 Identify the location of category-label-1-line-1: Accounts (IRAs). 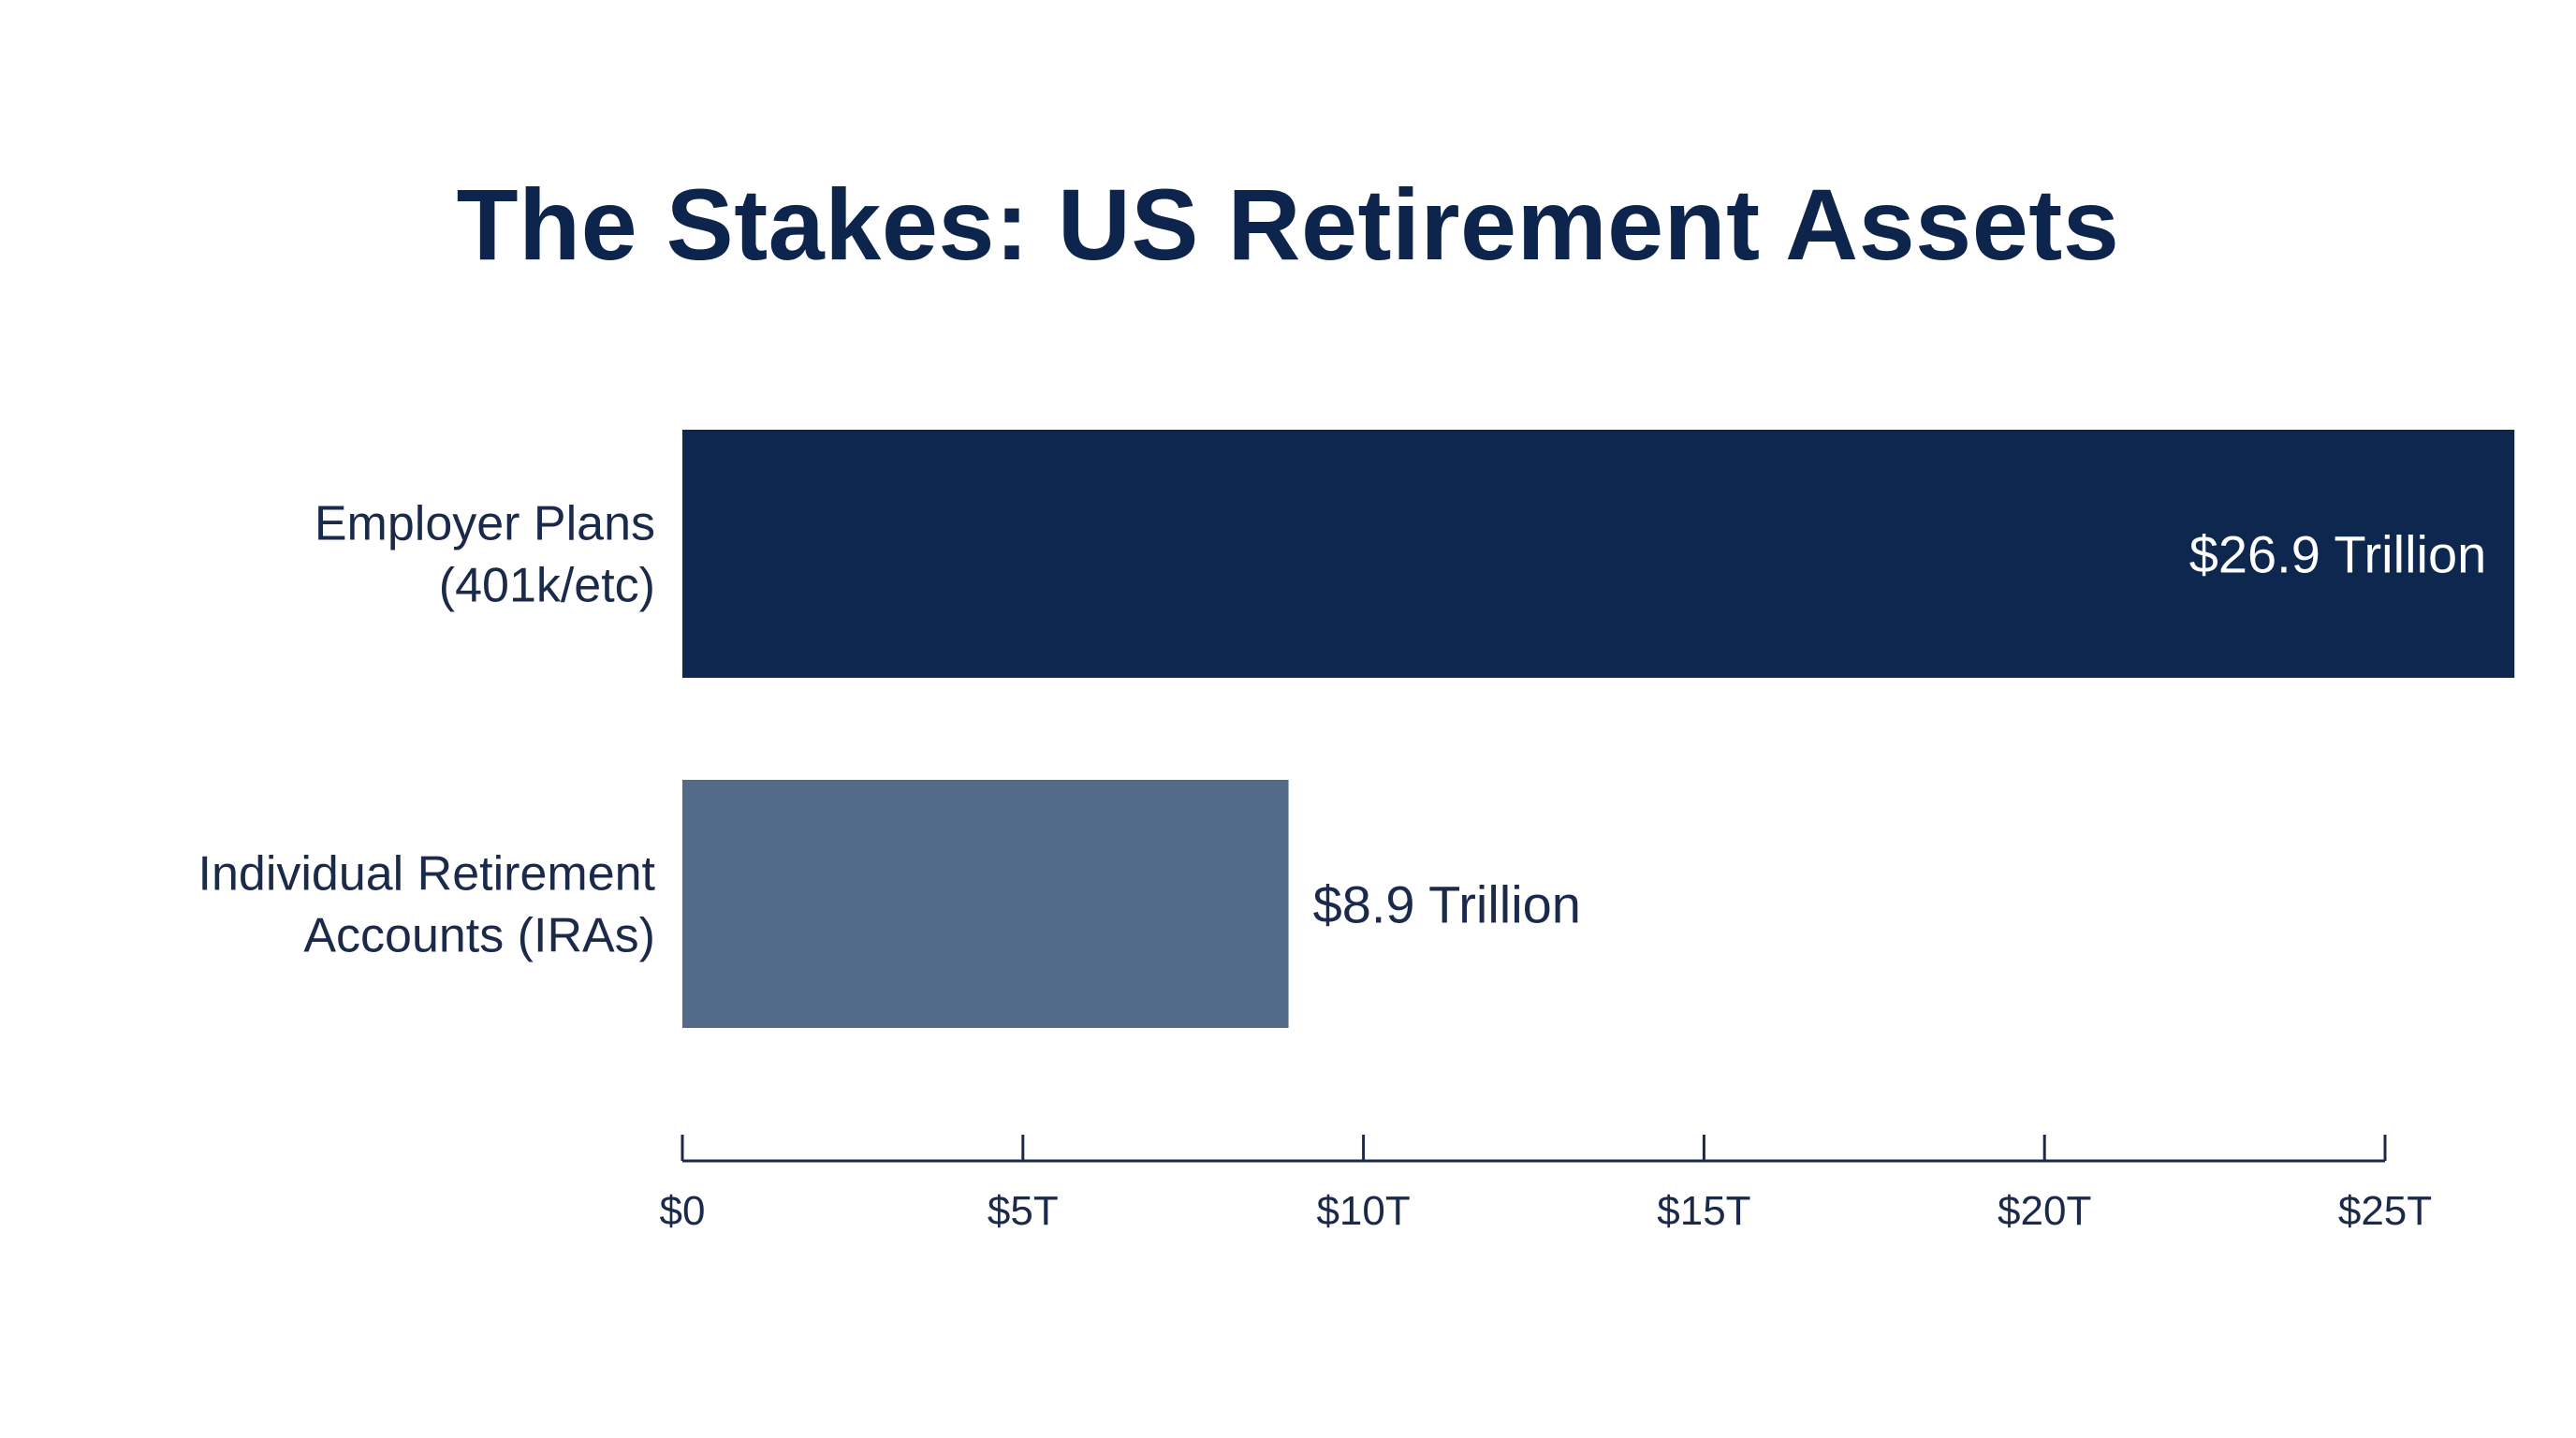
(479, 936).